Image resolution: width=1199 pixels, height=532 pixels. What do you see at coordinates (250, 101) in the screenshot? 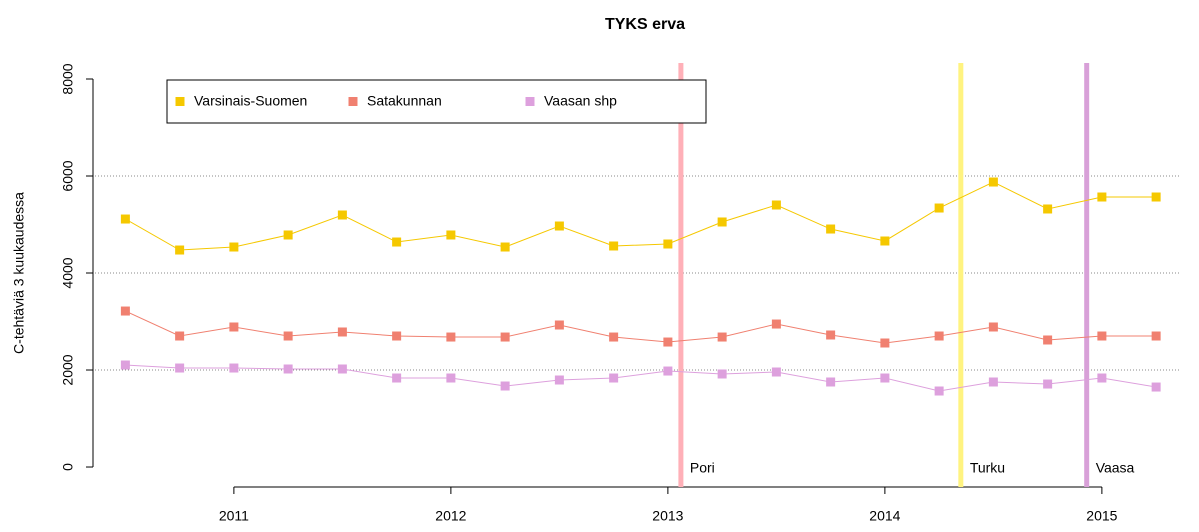
I see `legend-label: Varsinais-Suomen` at bounding box center [250, 101].